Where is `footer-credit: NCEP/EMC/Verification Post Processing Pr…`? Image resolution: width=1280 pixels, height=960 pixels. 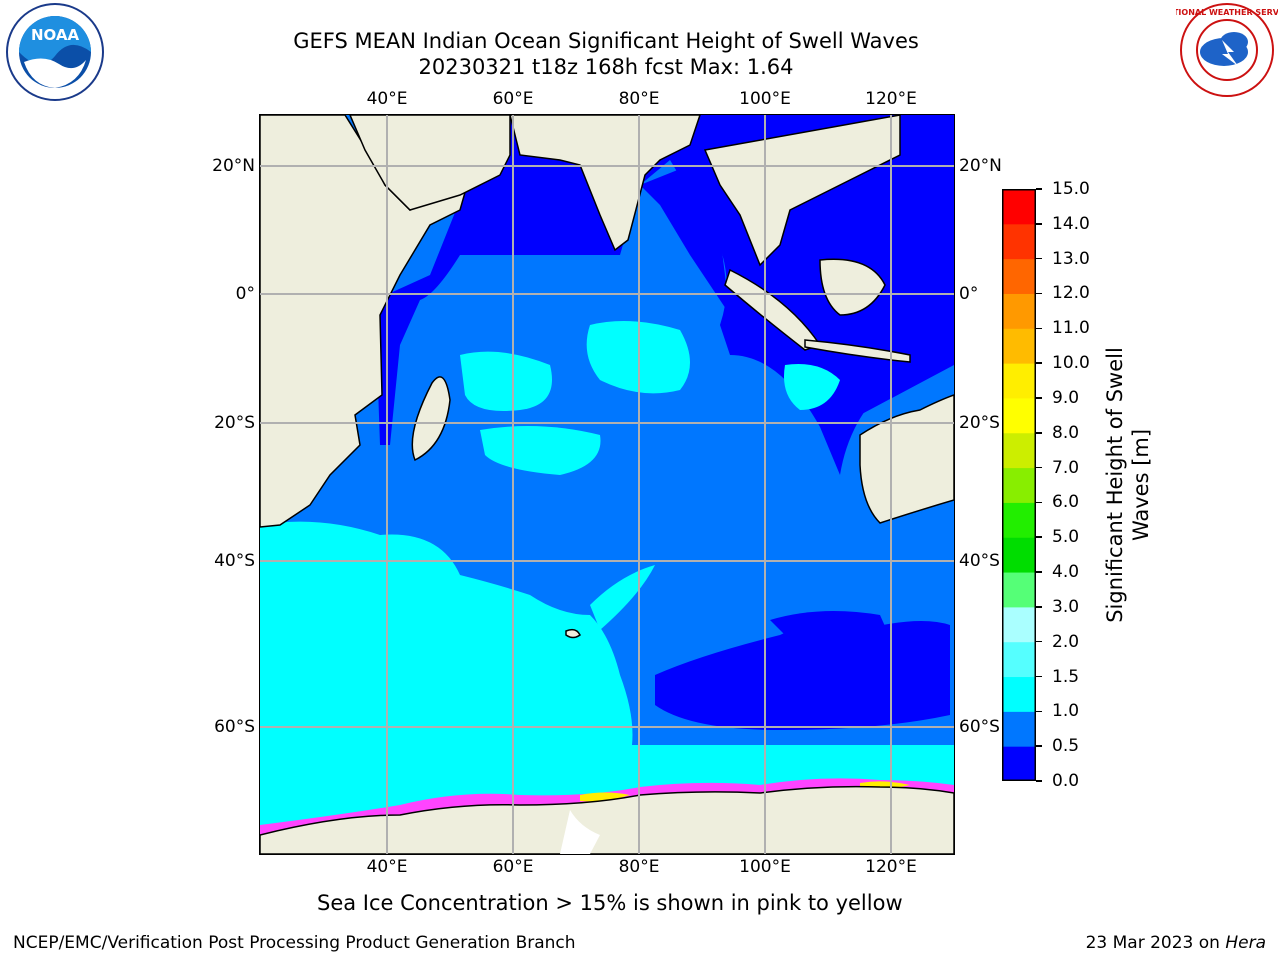 footer-credit: NCEP/EMC/Verification Post Processing Pr… is located at coordinates (294, 943).